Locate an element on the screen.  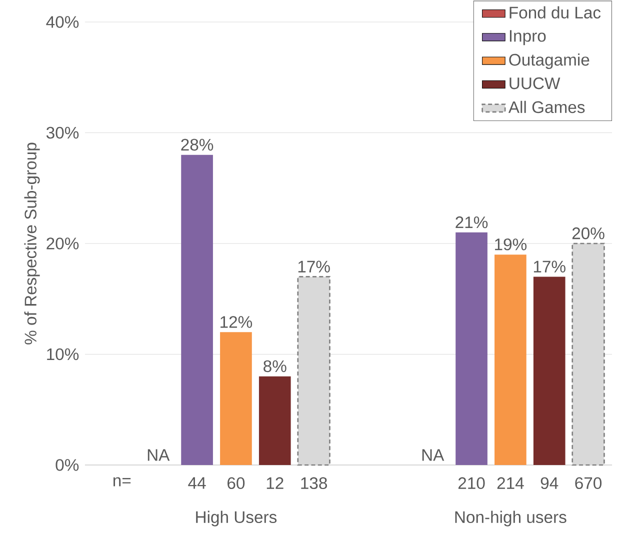
x-tick-label: Non-high users is located at coordinates (510, 518).